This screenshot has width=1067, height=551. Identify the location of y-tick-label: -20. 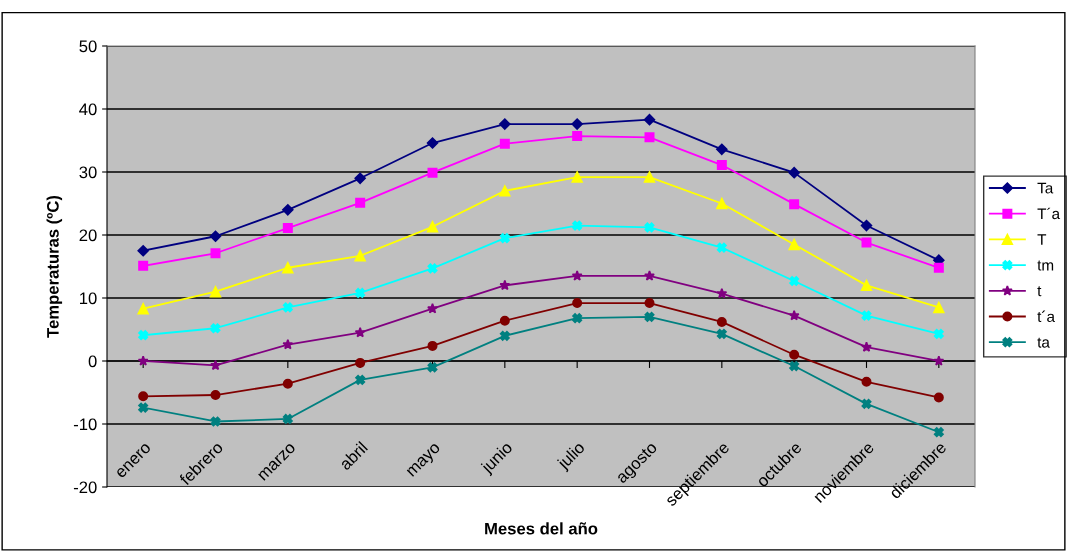
(85, 487).